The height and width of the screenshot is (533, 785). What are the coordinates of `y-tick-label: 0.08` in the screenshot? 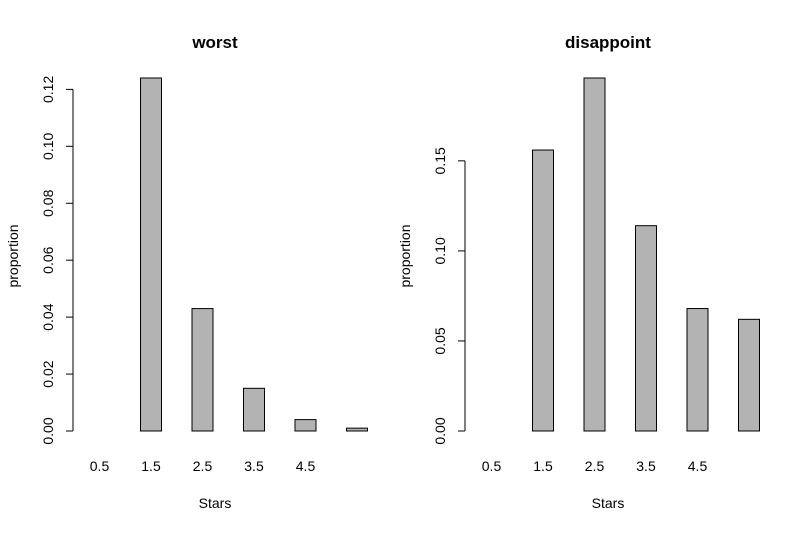 It's located at (48, 202).